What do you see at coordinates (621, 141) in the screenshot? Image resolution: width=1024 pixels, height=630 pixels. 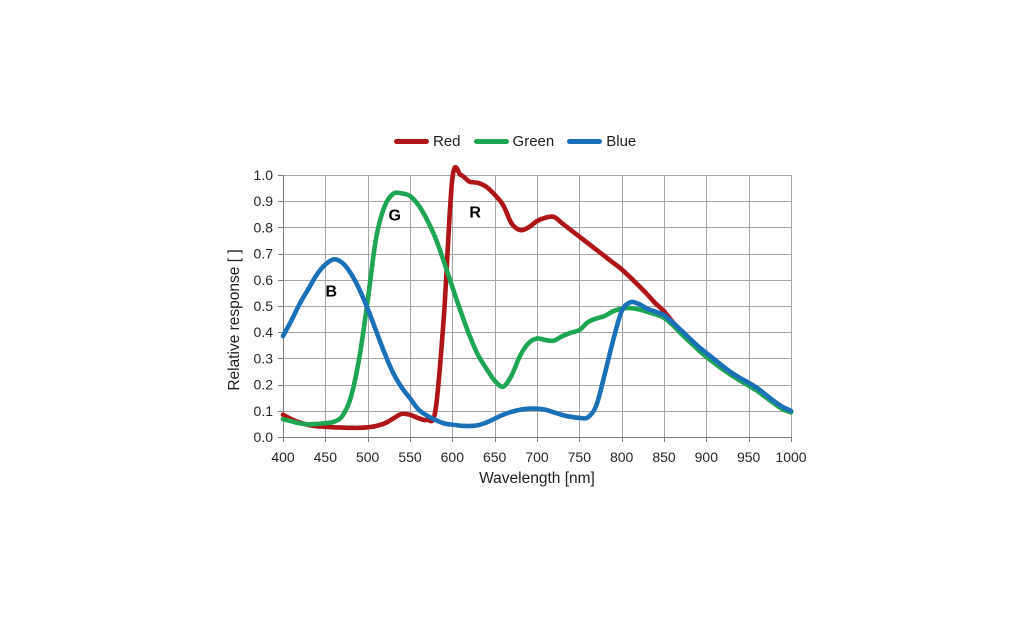 I see `legend-label-blue: Blue` at bounding box center [621, 141].